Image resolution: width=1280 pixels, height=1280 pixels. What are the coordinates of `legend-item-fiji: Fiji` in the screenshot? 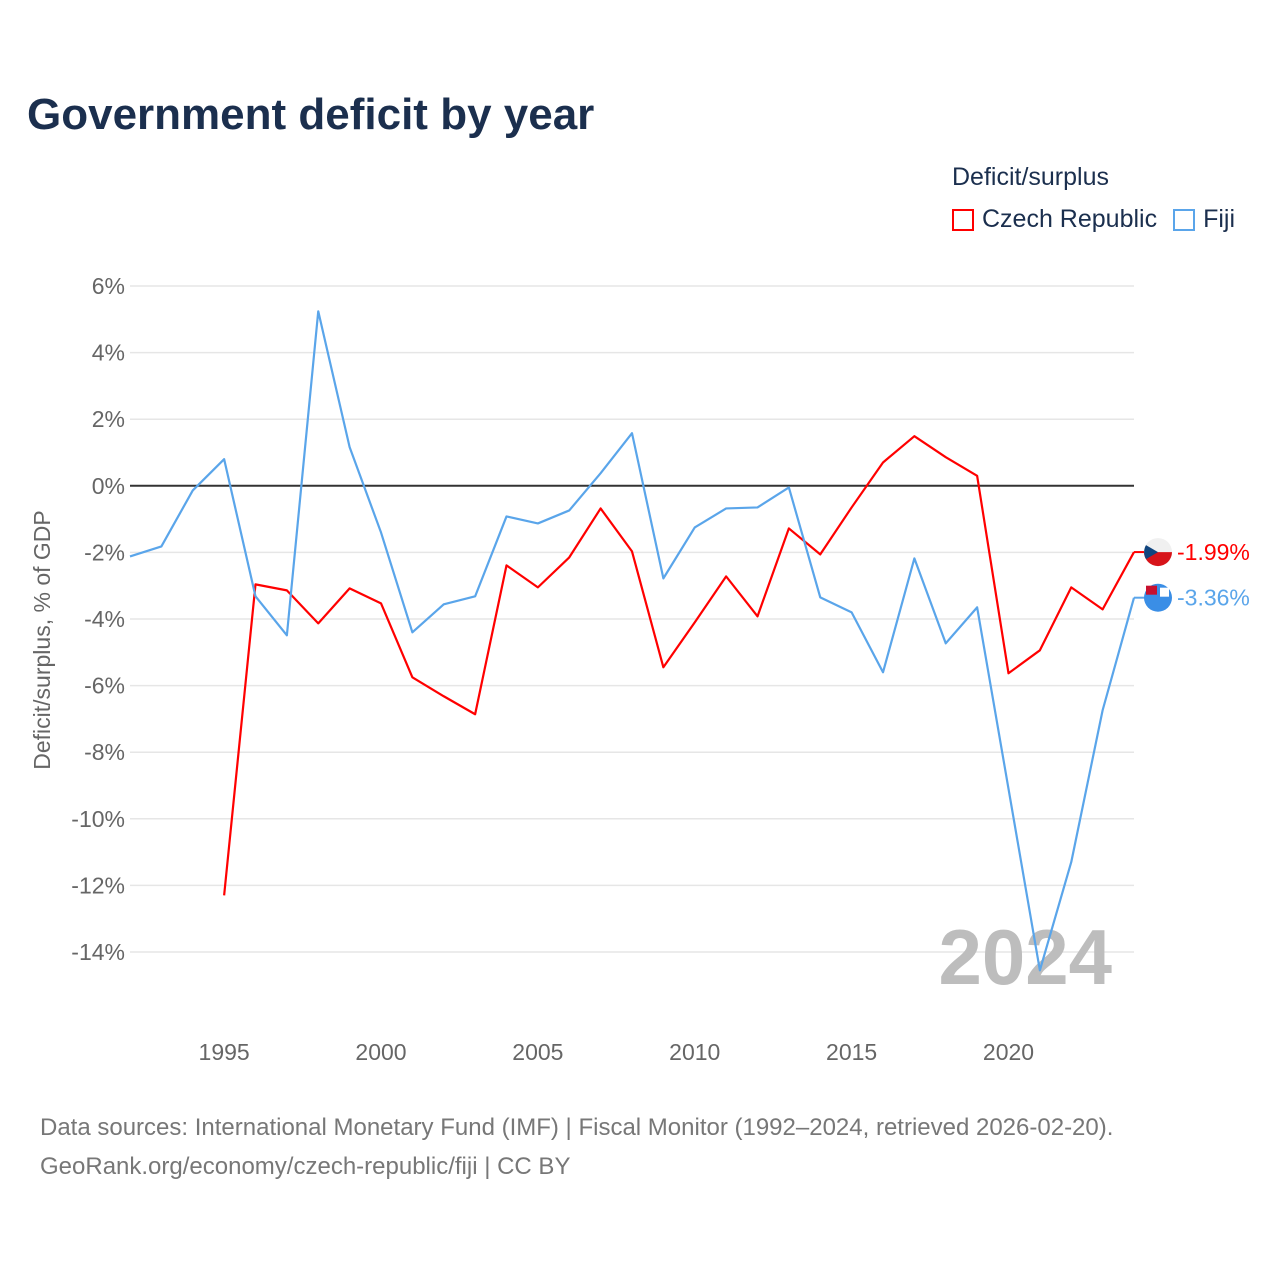 It's located at (1204, 219).